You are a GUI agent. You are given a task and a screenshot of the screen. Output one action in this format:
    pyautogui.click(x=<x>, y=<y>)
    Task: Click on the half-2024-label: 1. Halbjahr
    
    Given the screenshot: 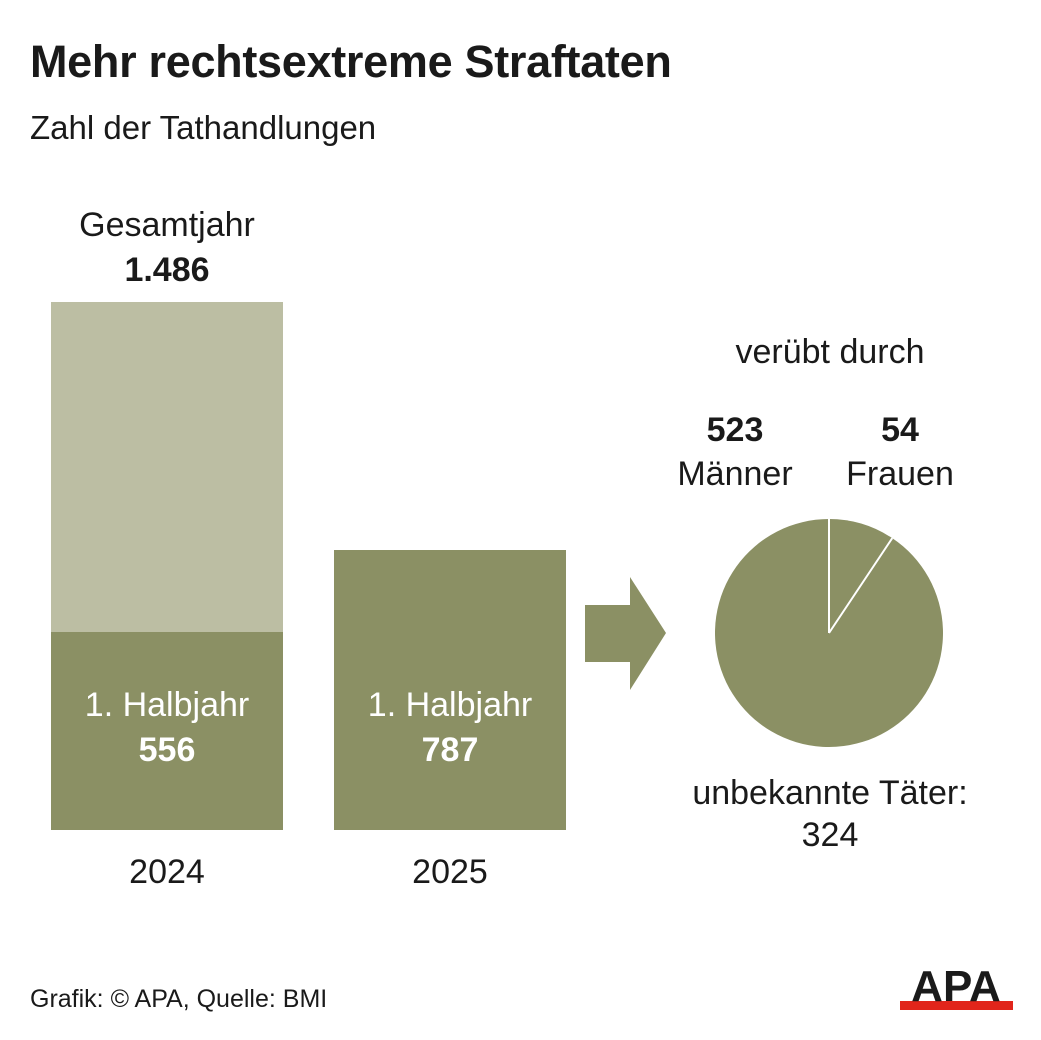 What is the action you would take?
    pyautogui.click(x=167, y=705)
    